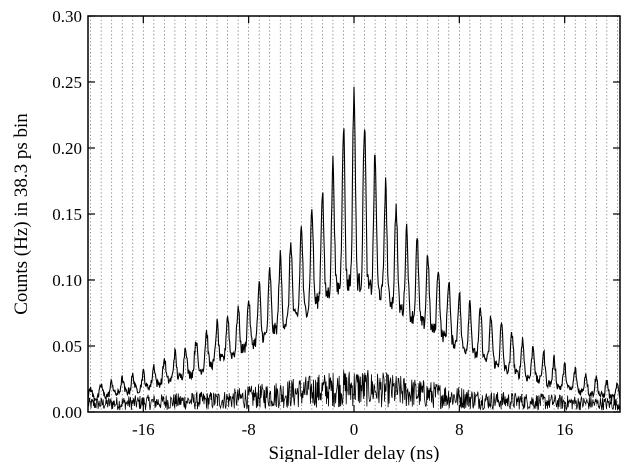 The width and height of the screenshot is (623, 462). Describe the element at coordinates (143, 429) in the screenshot. I see `x-tick-label: -16` at that location.